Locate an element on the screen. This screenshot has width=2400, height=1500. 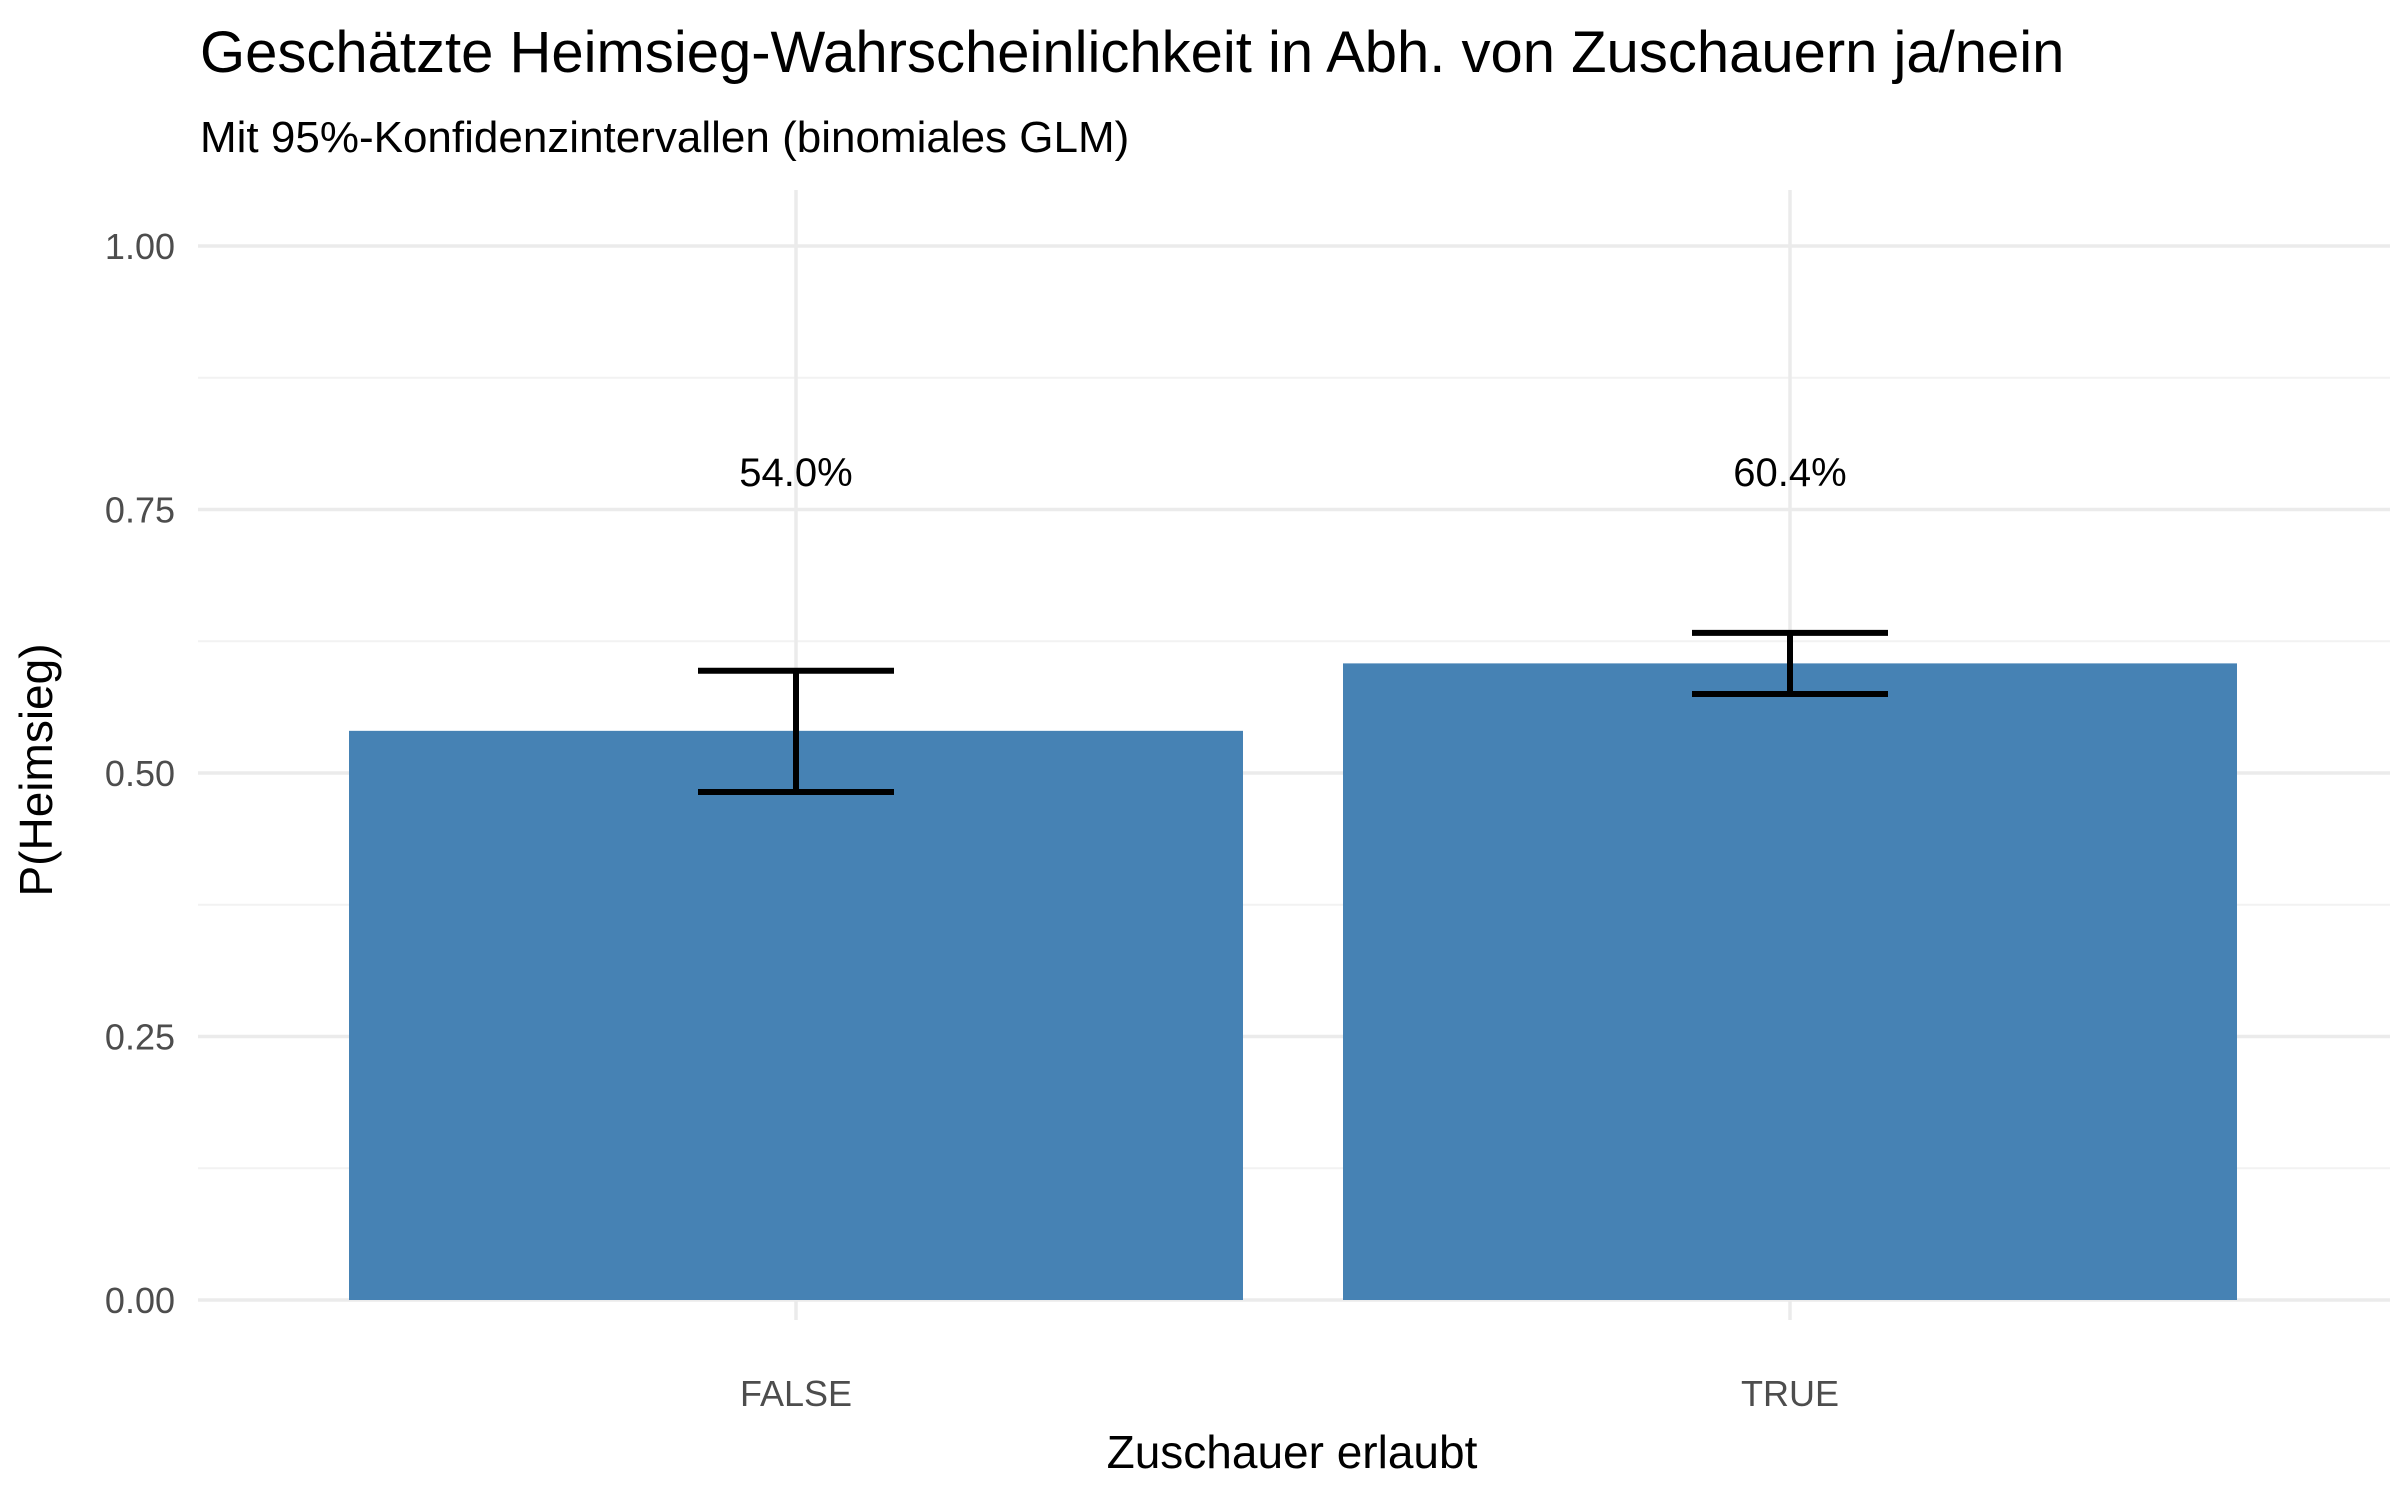
data-label-true: 60.4% is located at coordinates (1789, 473).